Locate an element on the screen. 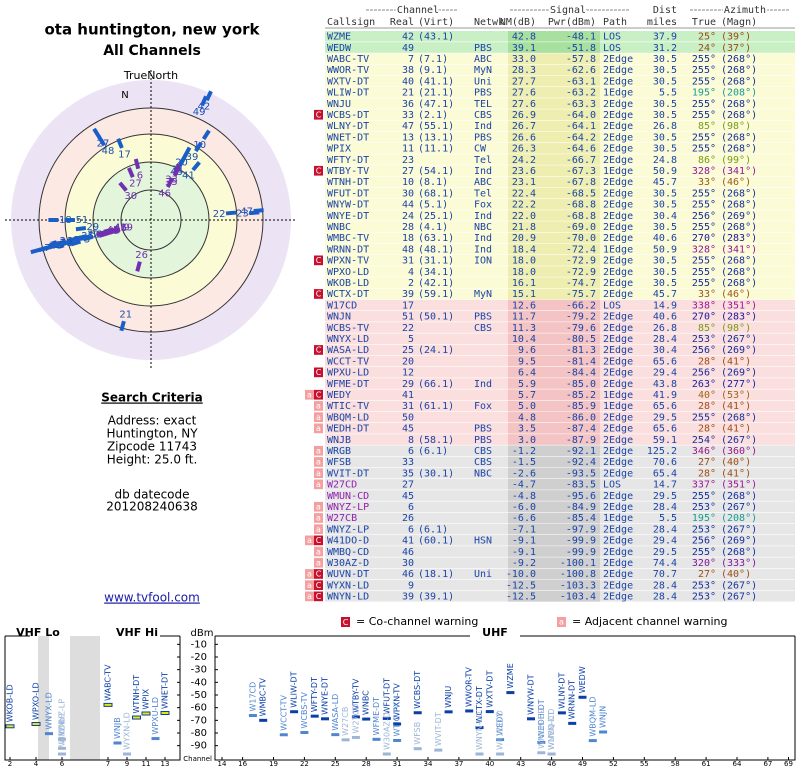  cell: (53°) is located at coordinates (736, 395).